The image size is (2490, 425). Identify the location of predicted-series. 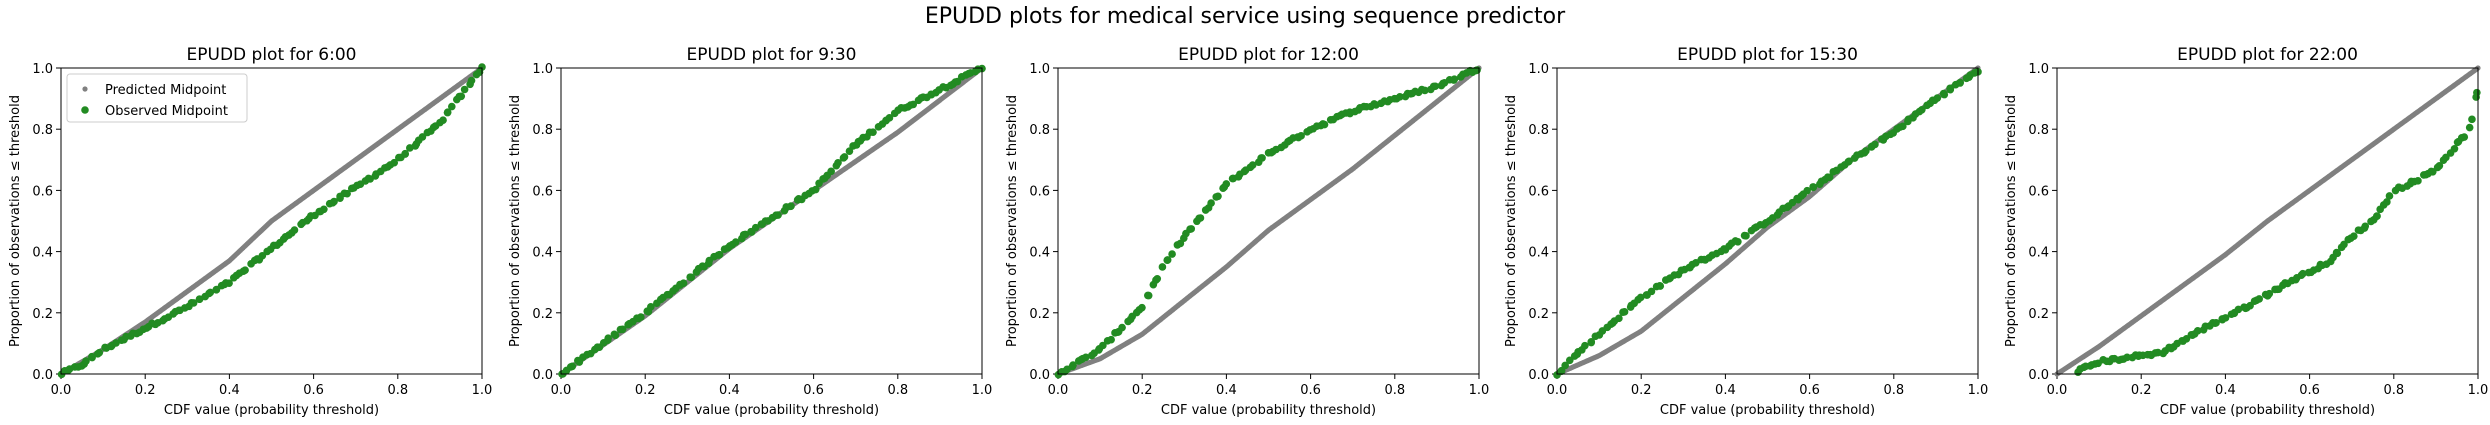
(2267, 221).